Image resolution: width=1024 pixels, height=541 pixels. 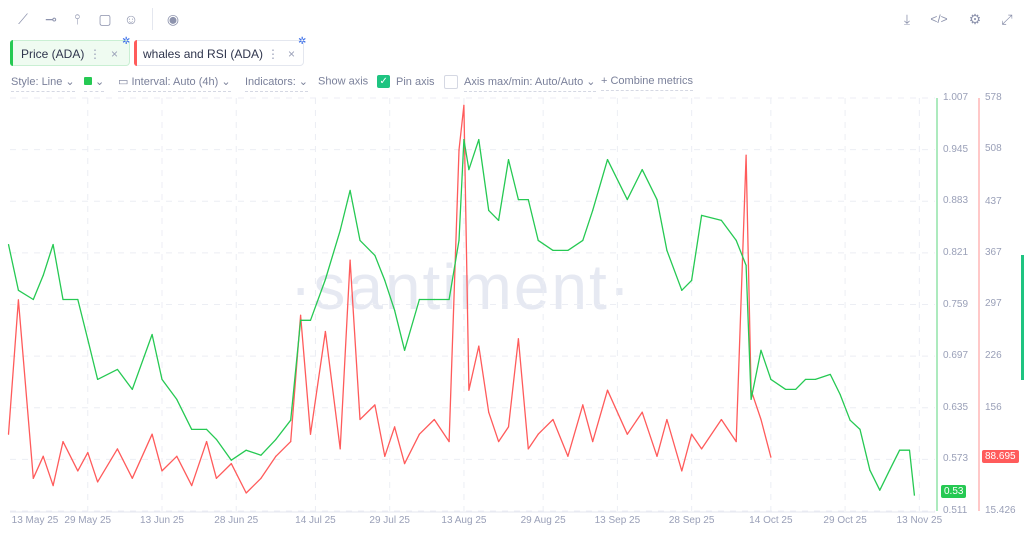 I want to click on download-icon: ⤓, so click(x=907, y=19).